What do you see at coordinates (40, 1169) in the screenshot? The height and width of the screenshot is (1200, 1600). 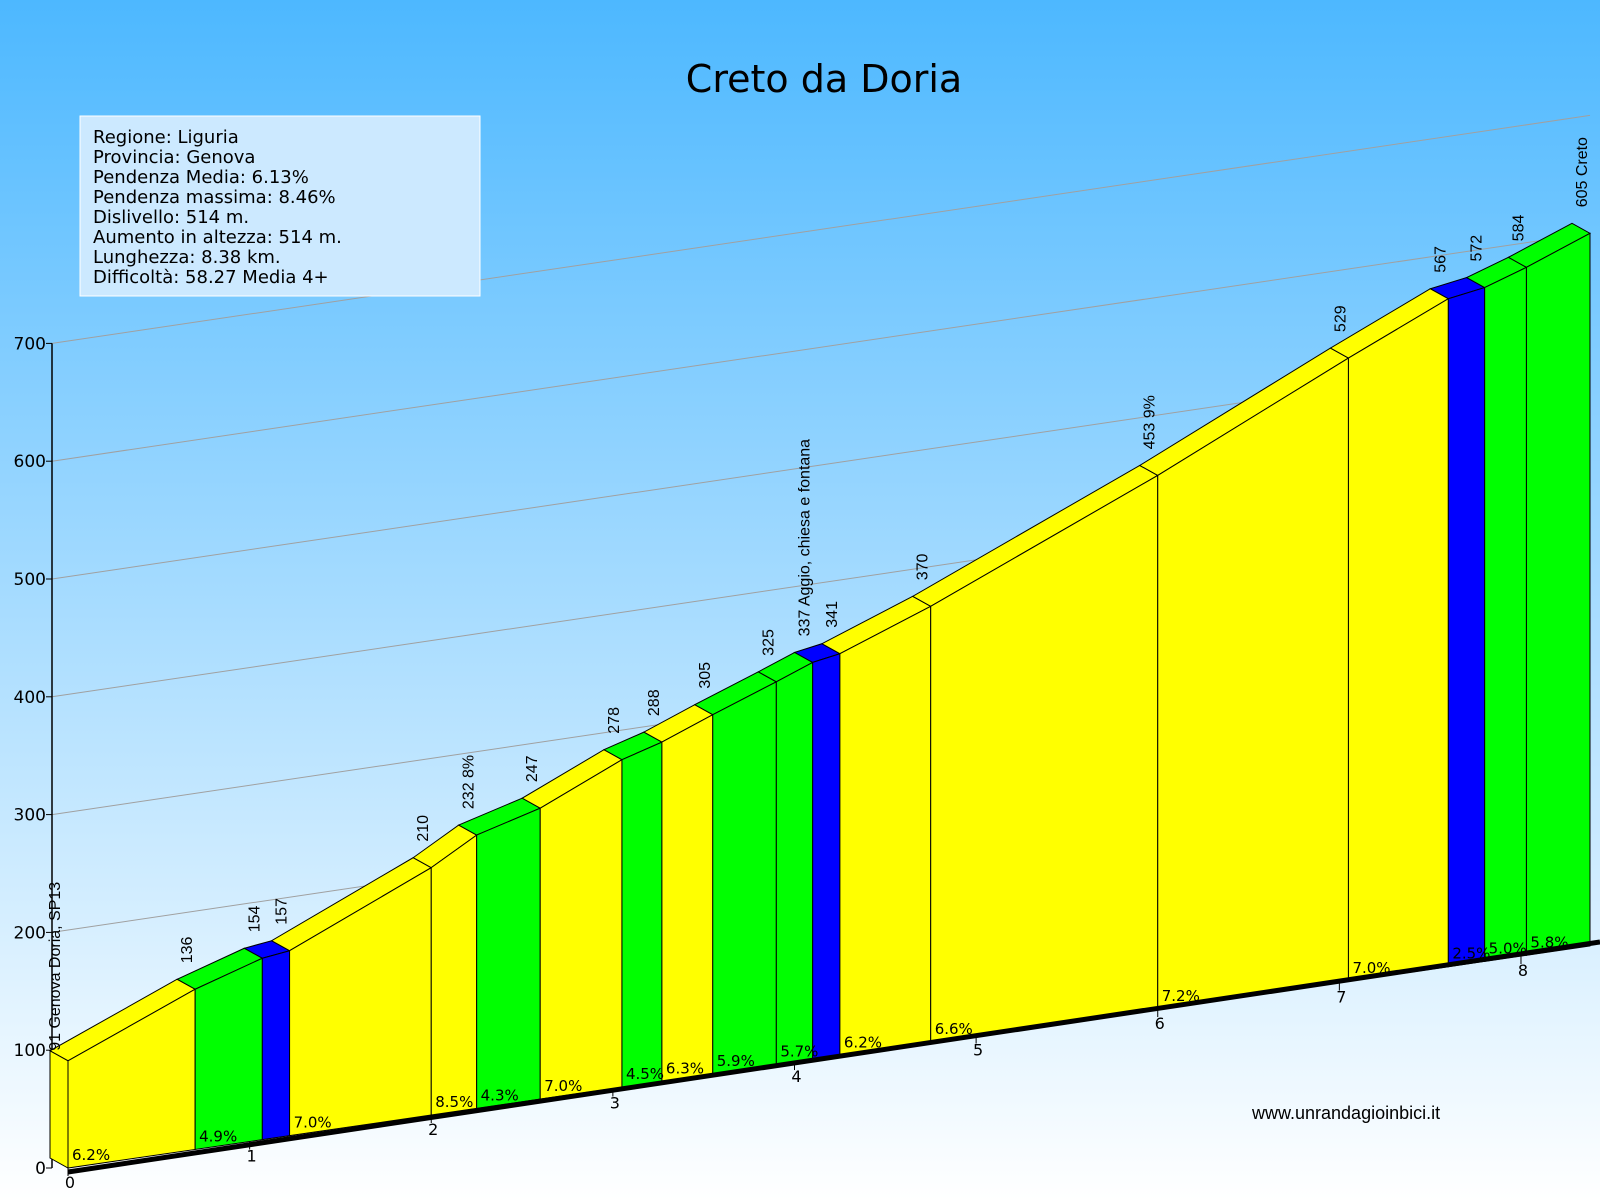 I see `y-tick-label: 0` at bounding box center [40, 1169].